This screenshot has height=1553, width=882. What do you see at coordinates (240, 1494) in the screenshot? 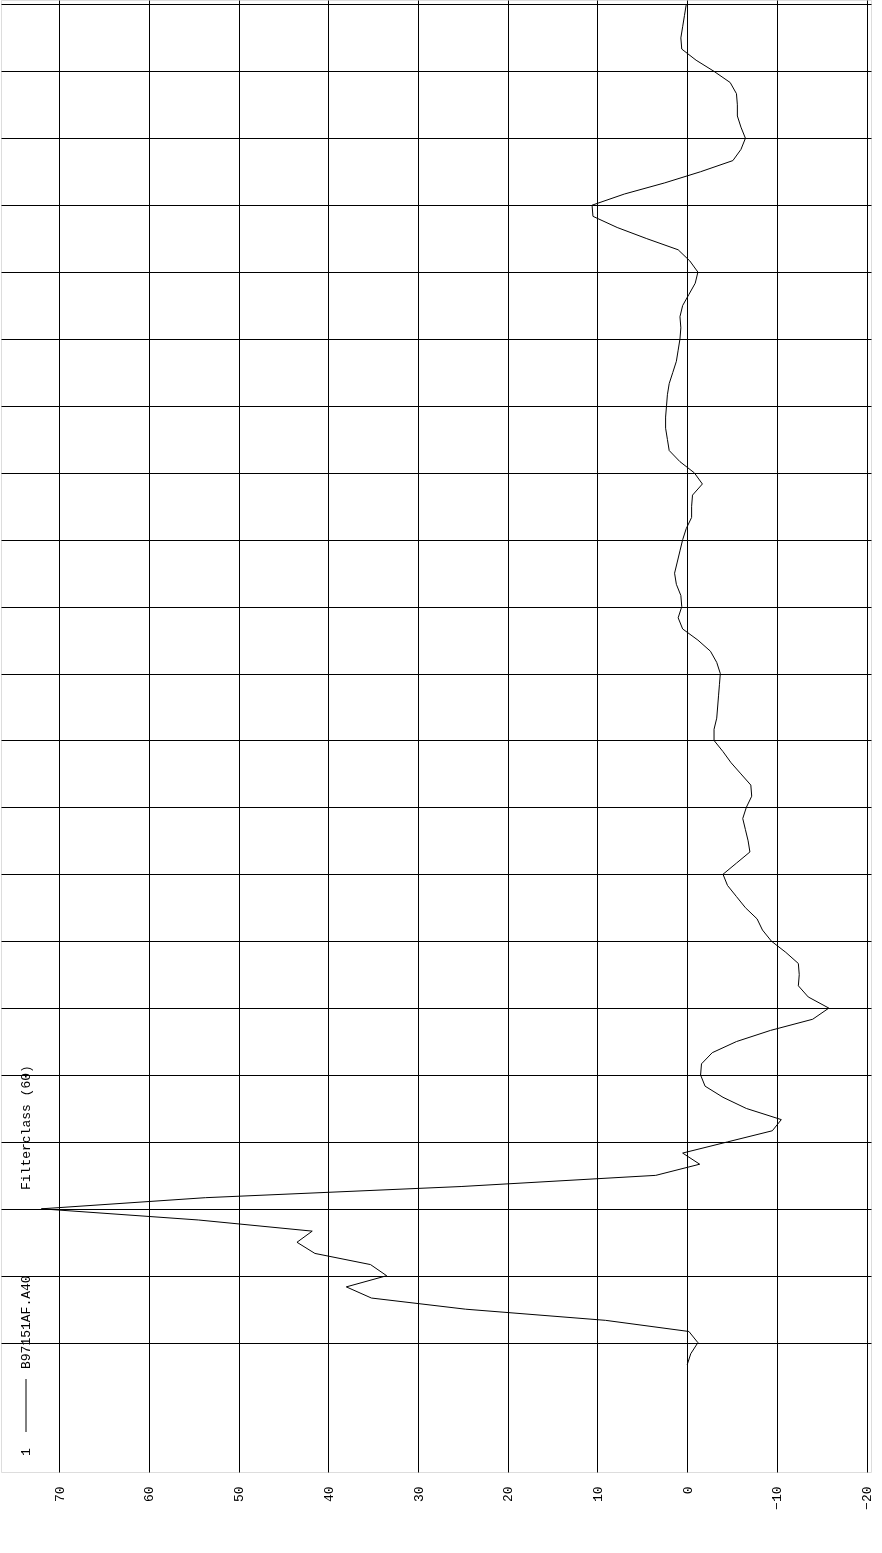
I see `x-tick-label: 50` at bounding box center [240, 1494].